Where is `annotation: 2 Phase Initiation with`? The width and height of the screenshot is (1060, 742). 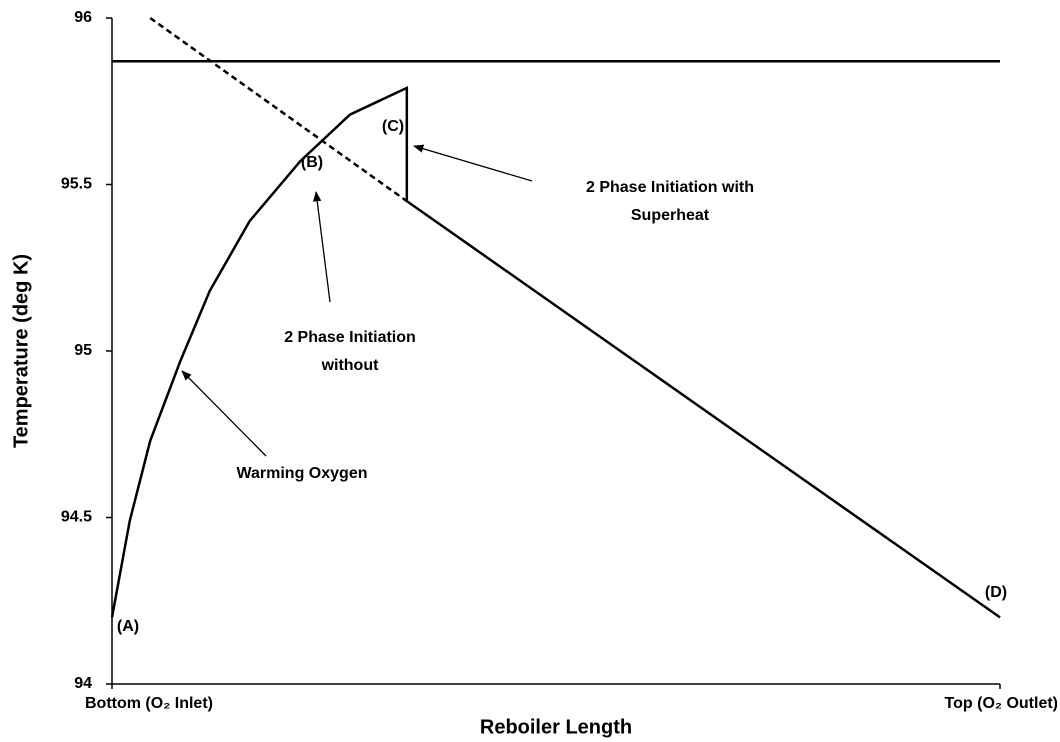 annotation: 2 Phase Initiation with is located at coordinates (670, 187).